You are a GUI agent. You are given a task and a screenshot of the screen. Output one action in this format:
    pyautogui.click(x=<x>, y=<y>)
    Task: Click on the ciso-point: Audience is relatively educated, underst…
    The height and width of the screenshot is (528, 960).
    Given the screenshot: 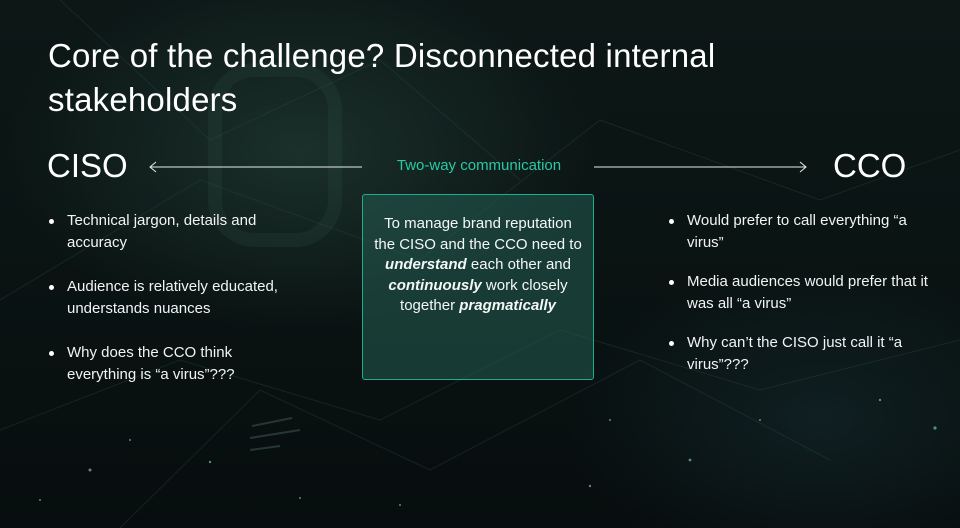 What is the action you would take?
    pyautogui.click(x=163, y=298)
    